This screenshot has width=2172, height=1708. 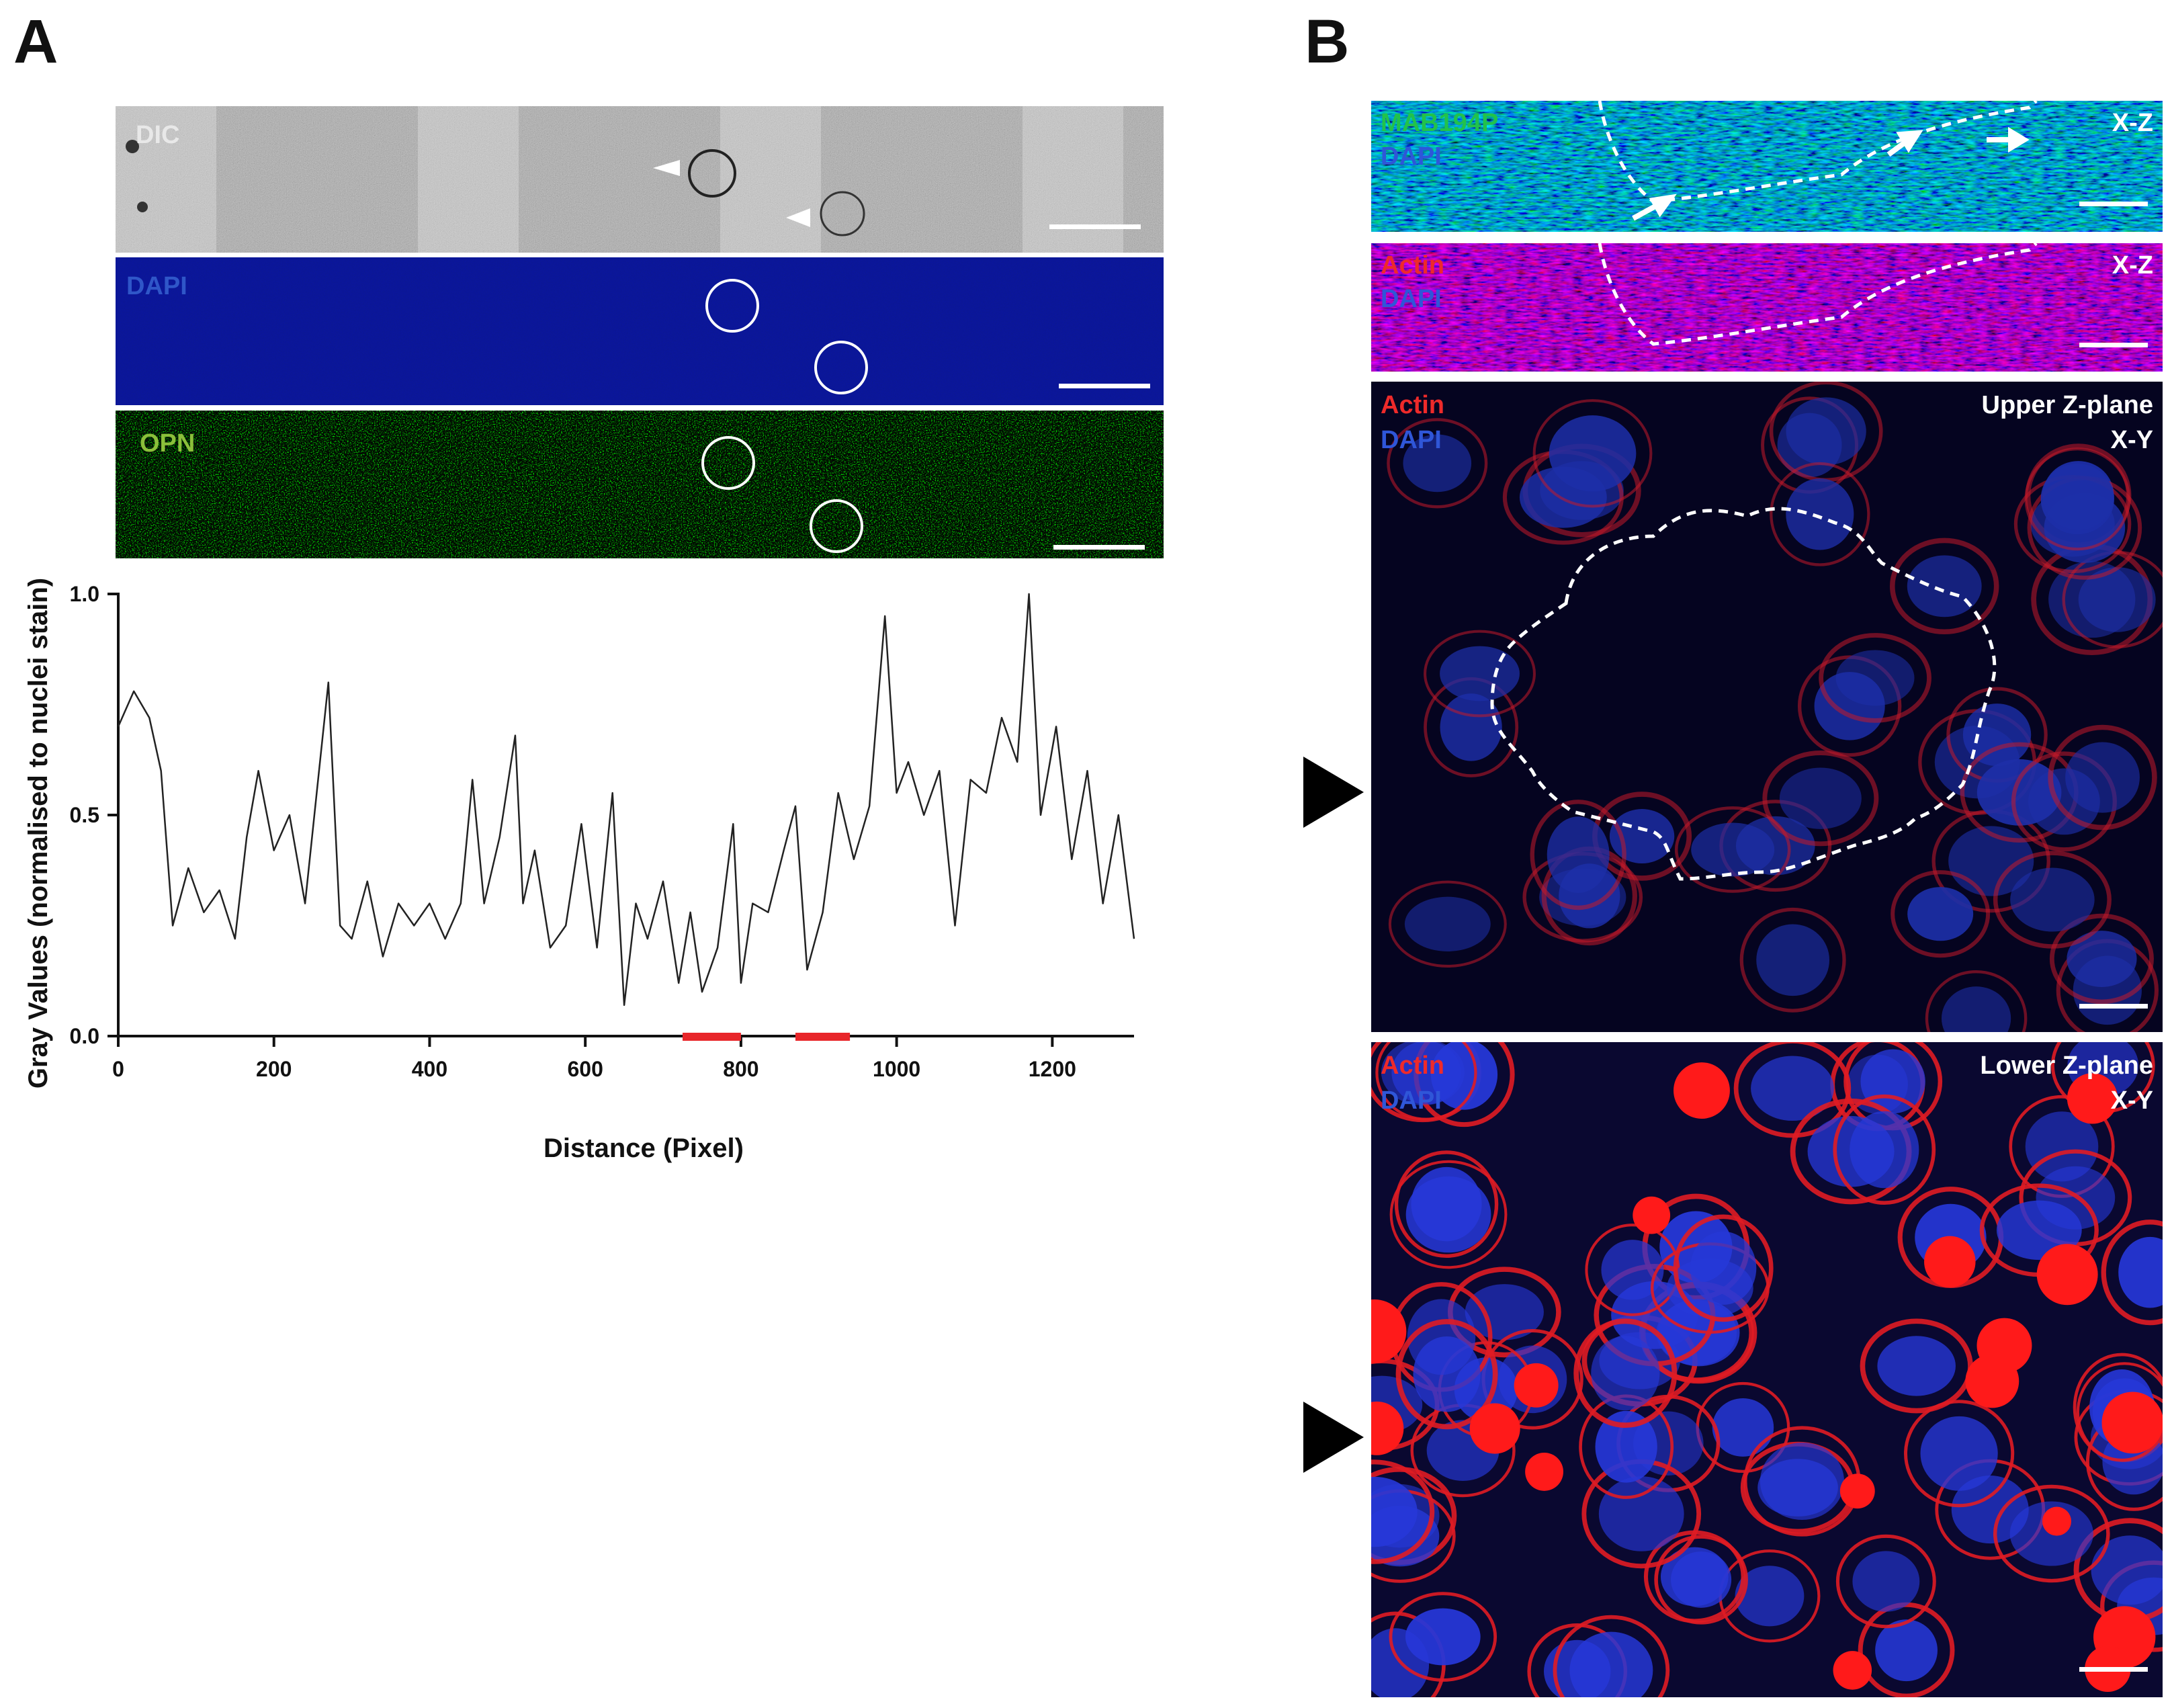 I want to click on x-tick-label: 1000, so click(x=896, y=1069).